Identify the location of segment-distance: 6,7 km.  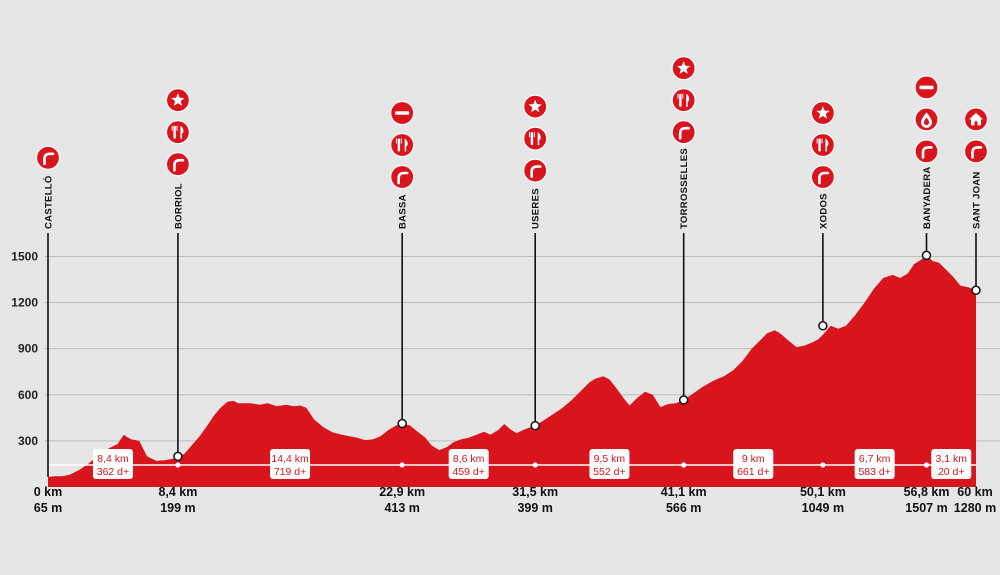
(875, 459).